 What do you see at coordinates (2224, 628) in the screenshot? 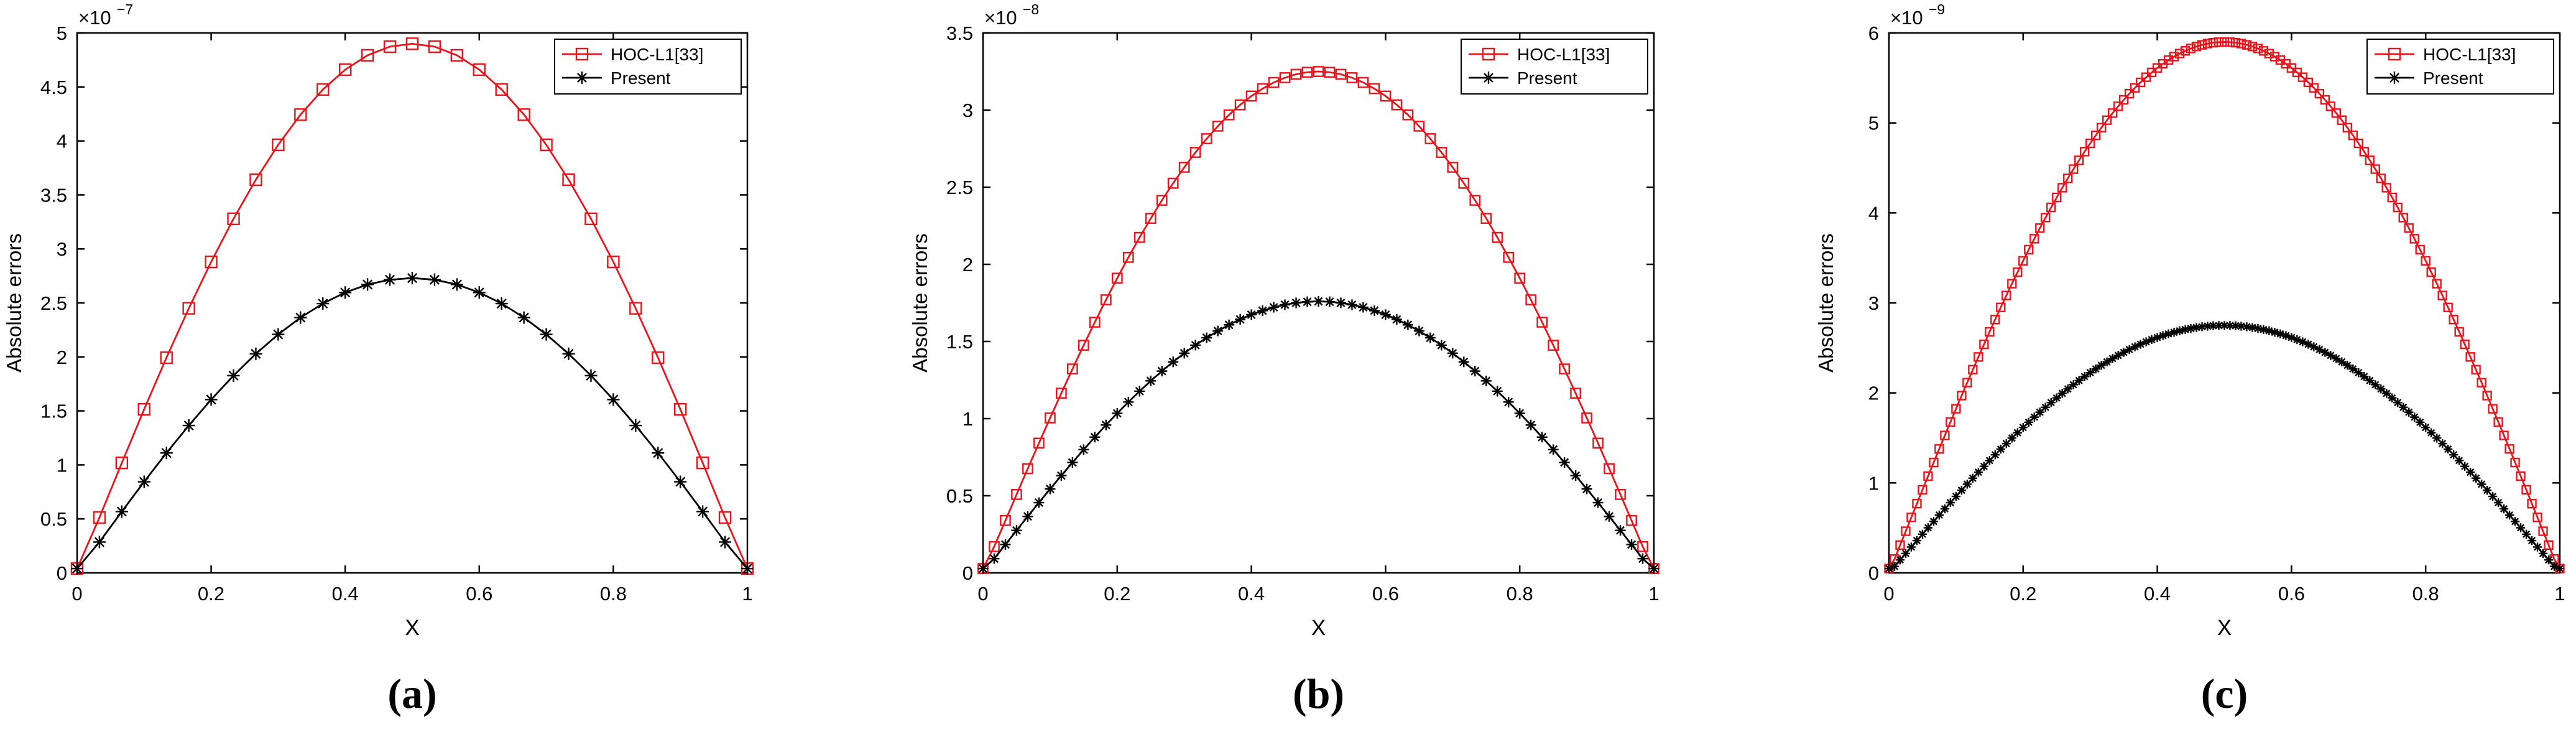
I see `x-axis-label: X` at bounding box center [2224, 628].